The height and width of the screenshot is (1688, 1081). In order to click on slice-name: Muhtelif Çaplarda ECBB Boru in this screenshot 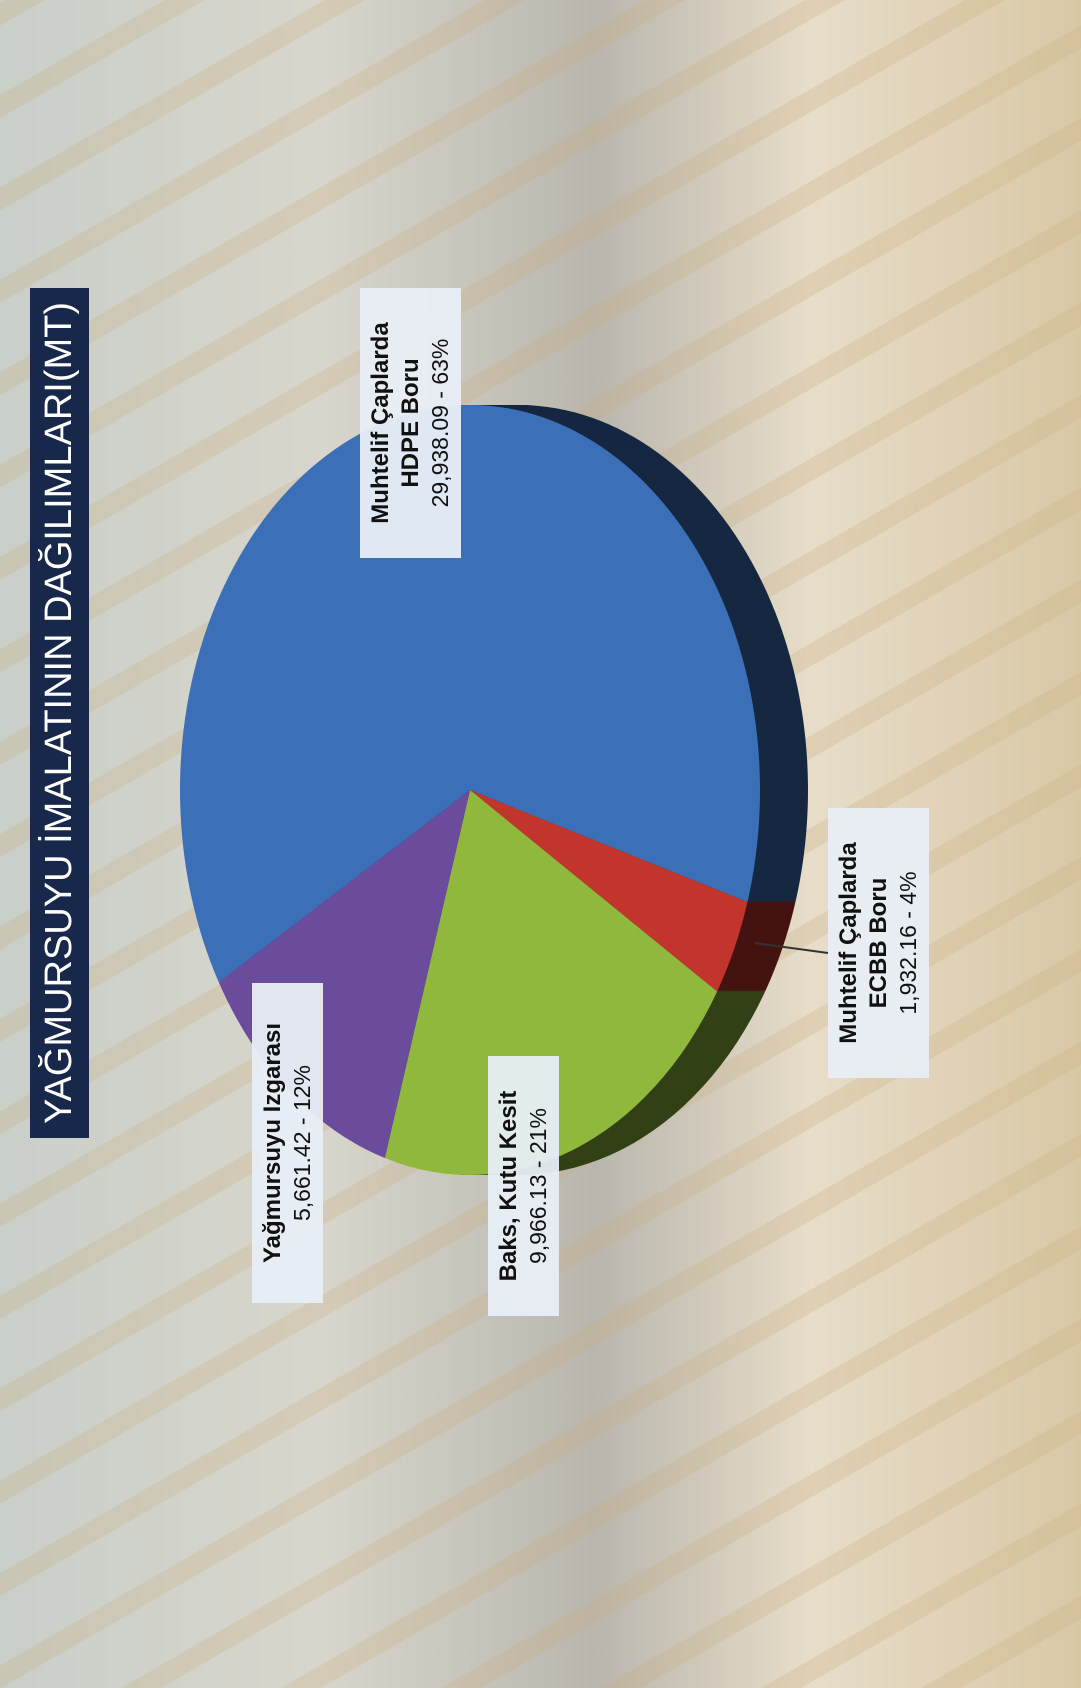, I will do `click(863, 943)`.